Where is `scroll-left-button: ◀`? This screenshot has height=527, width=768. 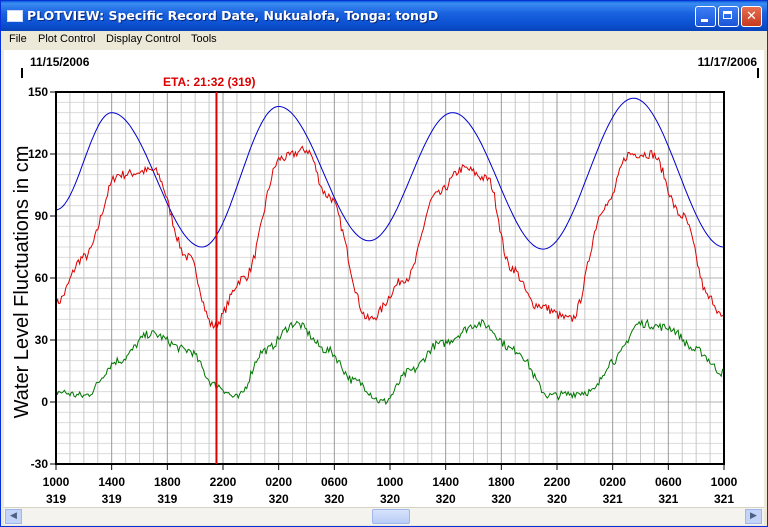 scroll-left-button: ◀ is located at coordinates (13, 516).